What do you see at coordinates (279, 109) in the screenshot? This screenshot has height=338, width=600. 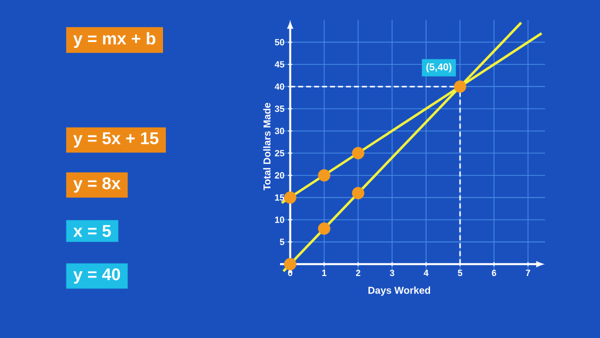 I see `y-tick-label: 35` at bounding box center [279, 109].